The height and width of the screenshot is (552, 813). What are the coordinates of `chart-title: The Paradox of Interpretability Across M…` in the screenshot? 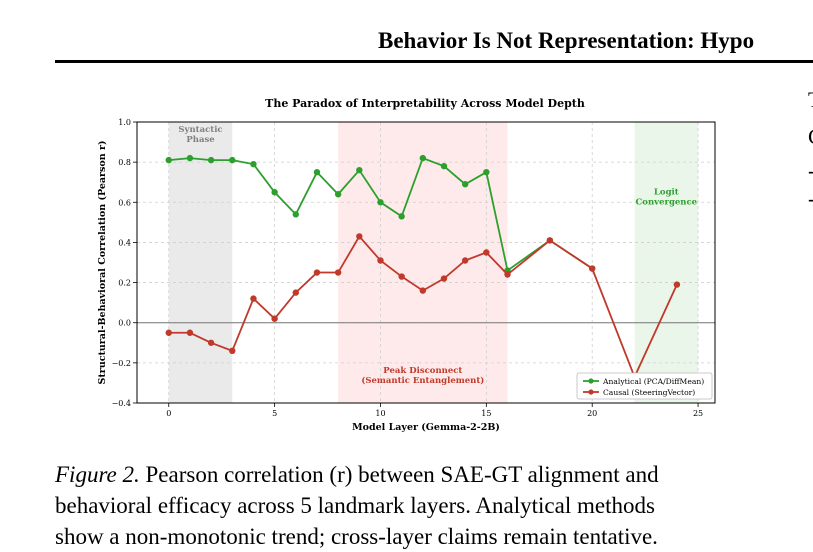 It's located at (425, 103).